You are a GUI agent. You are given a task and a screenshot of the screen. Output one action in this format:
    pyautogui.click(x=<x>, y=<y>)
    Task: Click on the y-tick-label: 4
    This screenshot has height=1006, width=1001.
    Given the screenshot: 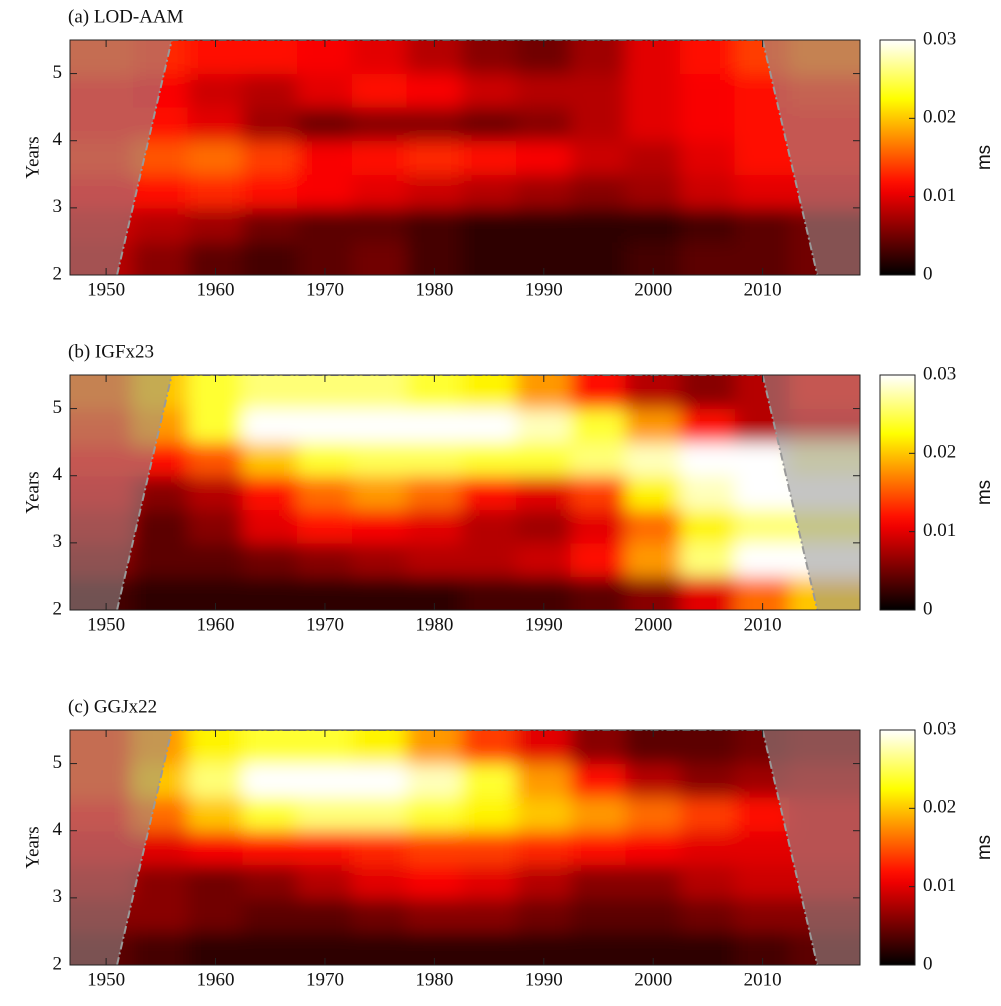 What is the action you would take?
    pyautogui.click(x=58, y=474)
    